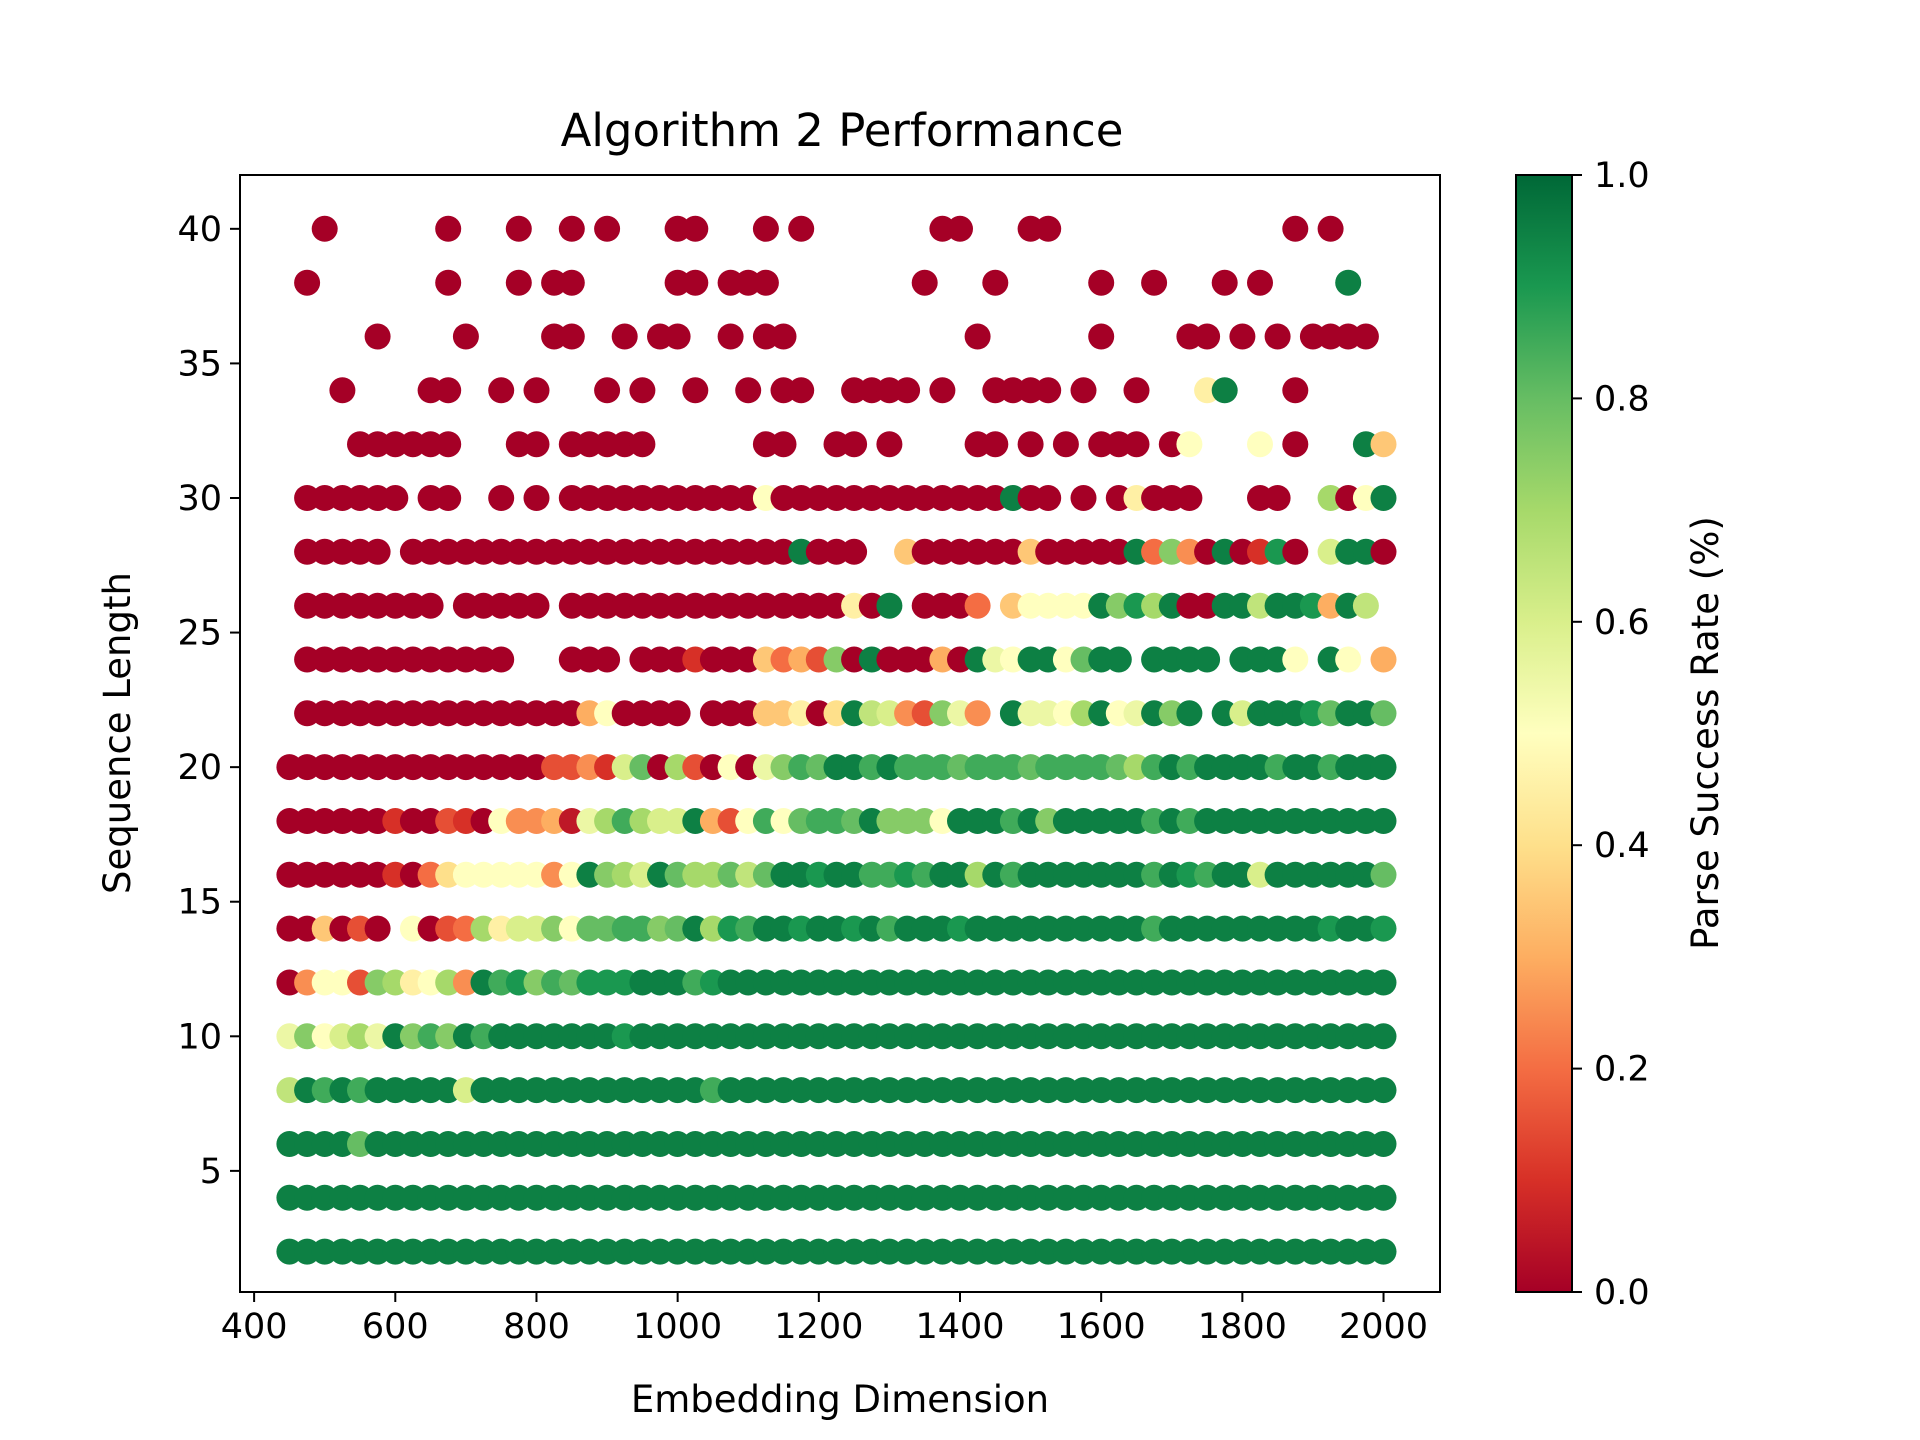  Describe the element at coordinates (199, 634) in the screenshot. I see `y-tick-label: 25` at that location.